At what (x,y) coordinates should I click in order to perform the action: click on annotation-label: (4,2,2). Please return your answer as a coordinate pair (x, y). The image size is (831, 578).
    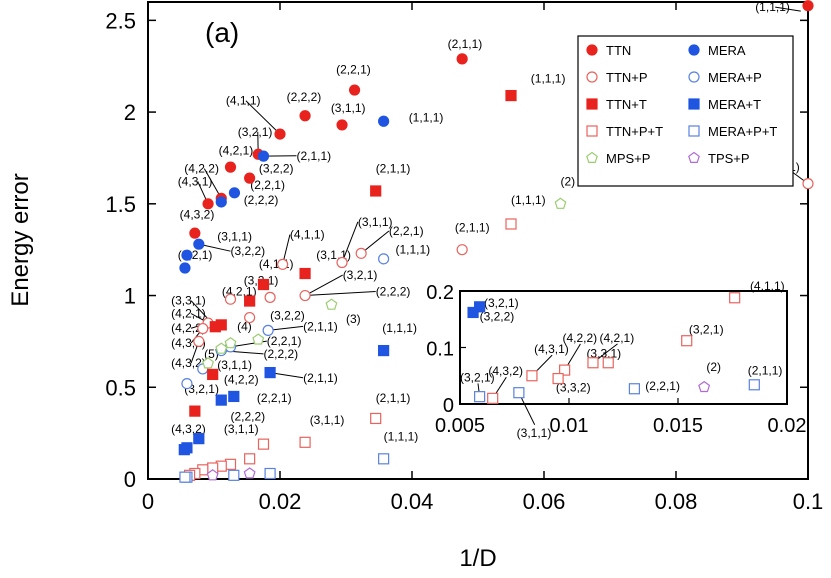
    Looking at the image, I should click on (188, 328).